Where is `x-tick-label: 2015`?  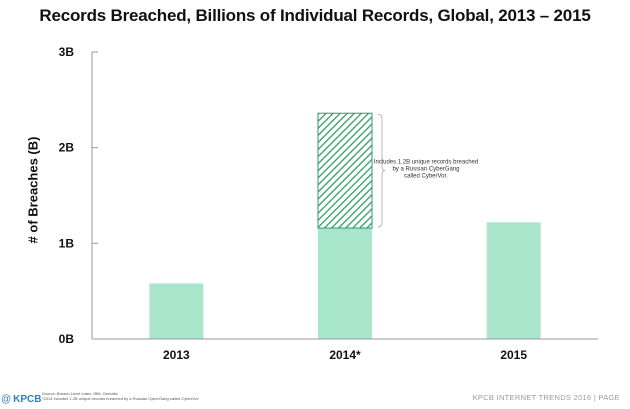 x-tick-label: 2015 is located at coordinates (513, 355).